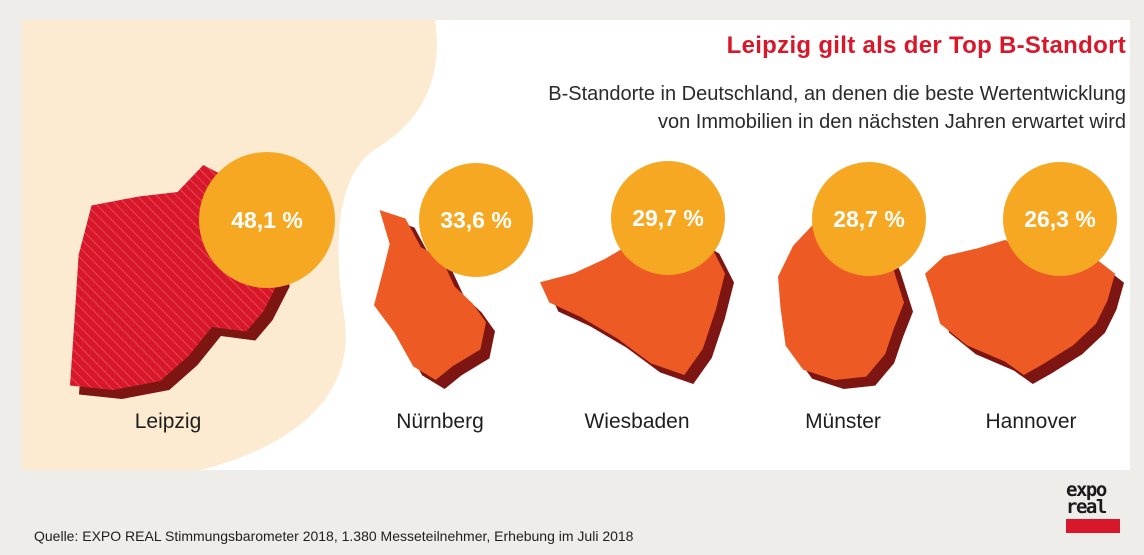  What do you see at coordinates (430, 295) in the screenshot?
I see `city-map-nuernberg` at bounding box center [430, 295].